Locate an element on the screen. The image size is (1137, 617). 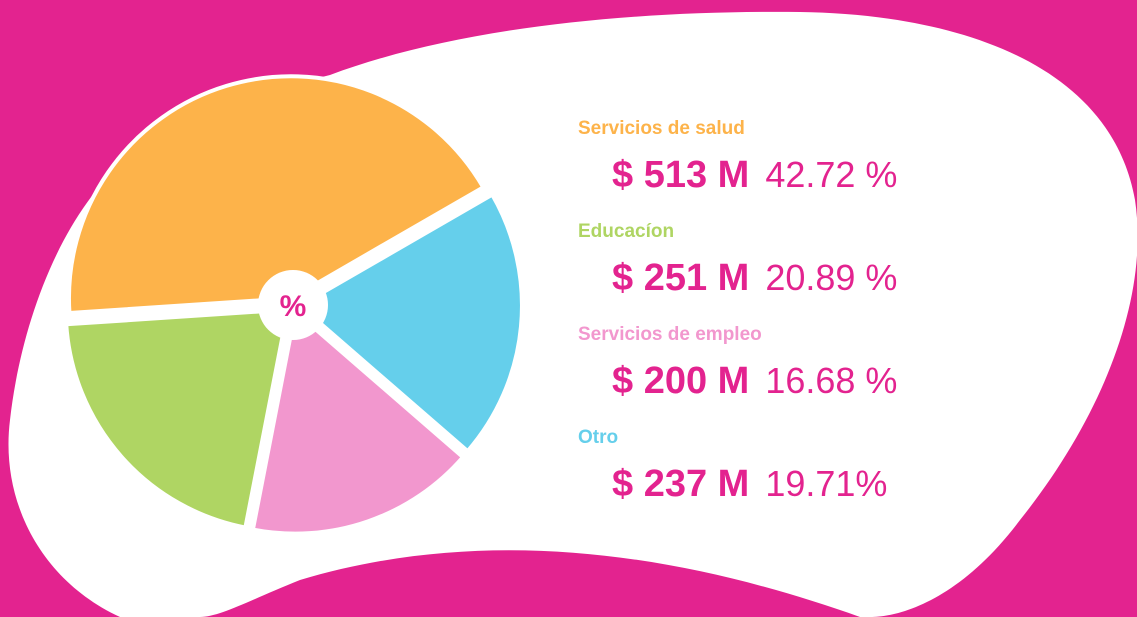
amount-label: $ 200 M is located at coordinates (680, 381).